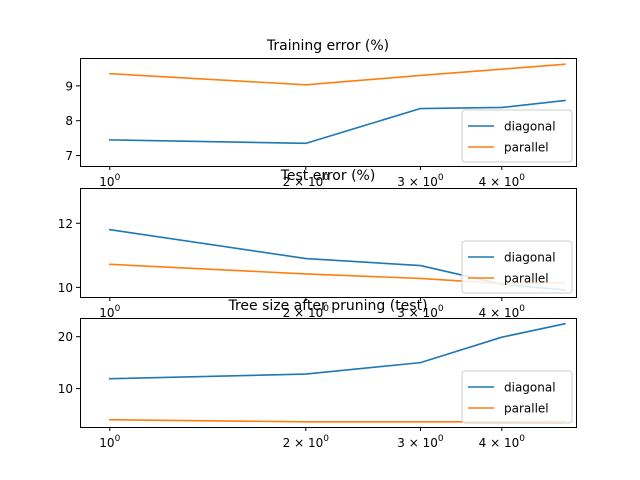  What do you see at coordinates (69, 86) in the screenshot?
I see `y-tick-label: 9` at bounding box center [69, 86].